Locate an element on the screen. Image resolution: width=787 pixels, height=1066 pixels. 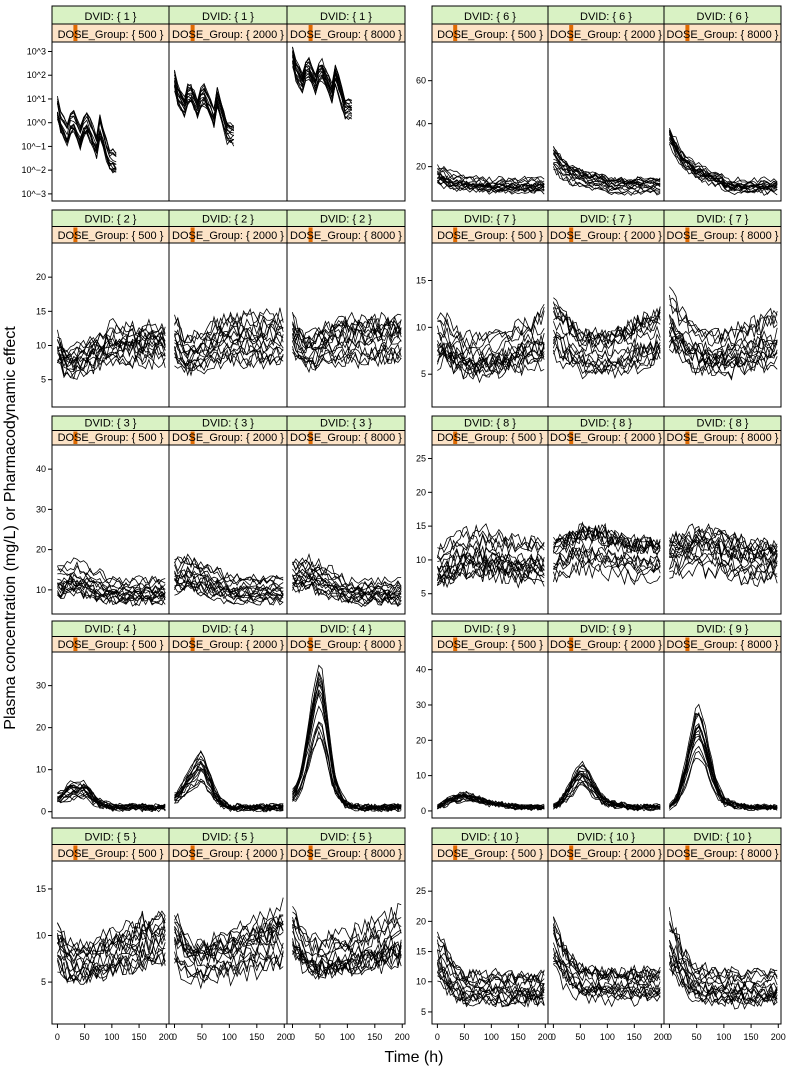
y-tick-label: 10^0 is located at coordinates (36, 123).